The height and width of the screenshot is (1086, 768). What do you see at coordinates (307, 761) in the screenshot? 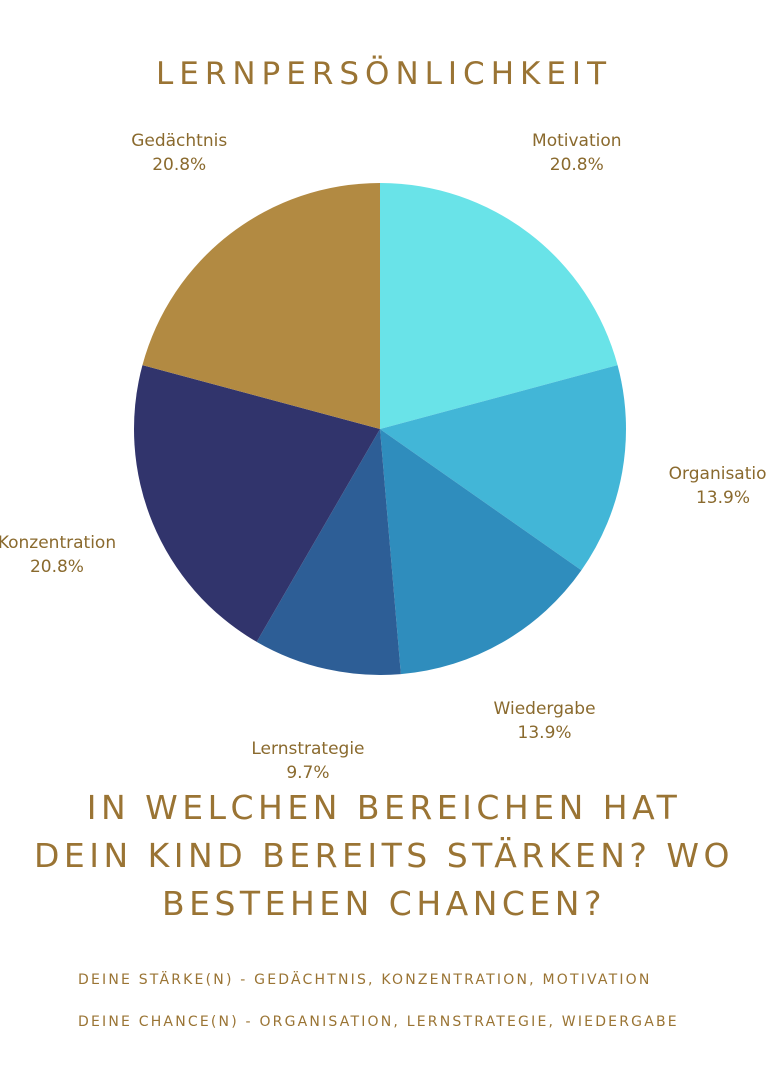
I see `slice-label-lernstrategie: Lernstrategie 9.7%` at bounding box center [307, 761].